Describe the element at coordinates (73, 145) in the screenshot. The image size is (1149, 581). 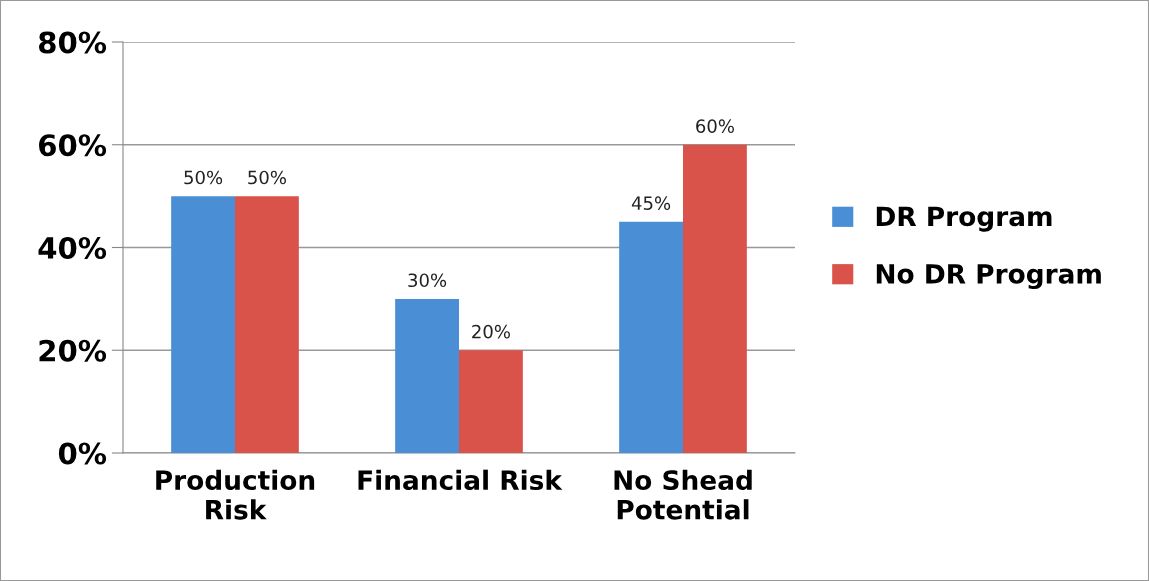
I see `y-tick-label: 60%` at that location.